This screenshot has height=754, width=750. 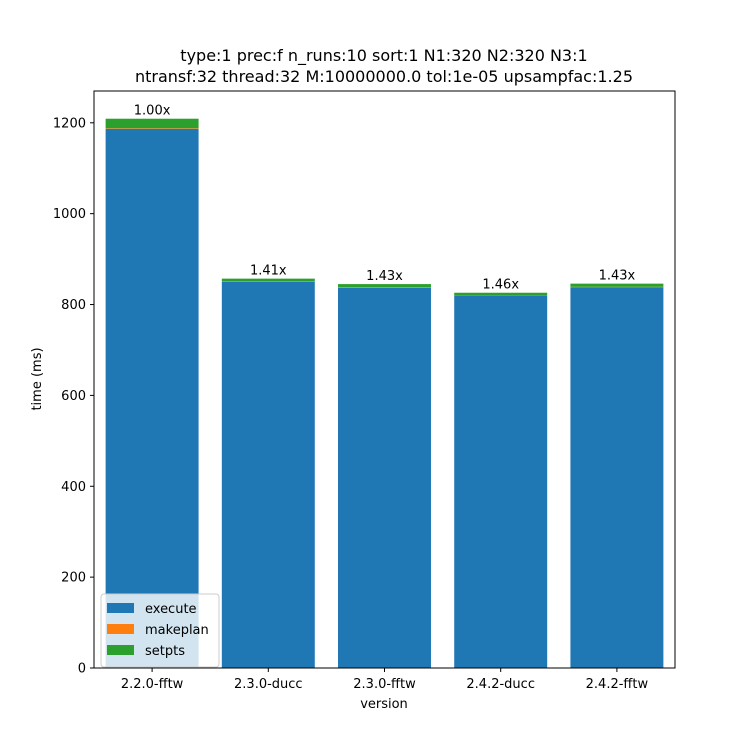 I want to click on legend-label-makeplan: makeplan, so click(x=177, y=630).